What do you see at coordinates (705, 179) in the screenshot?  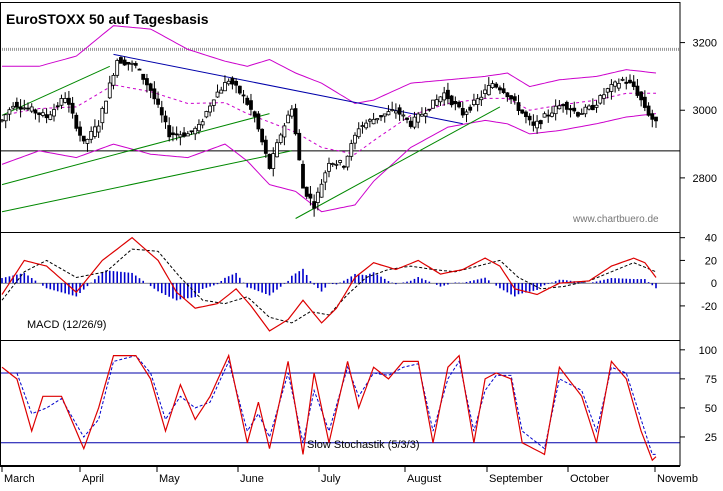 I see `y-tick-label: 2800` at bounding box center [705, 179].